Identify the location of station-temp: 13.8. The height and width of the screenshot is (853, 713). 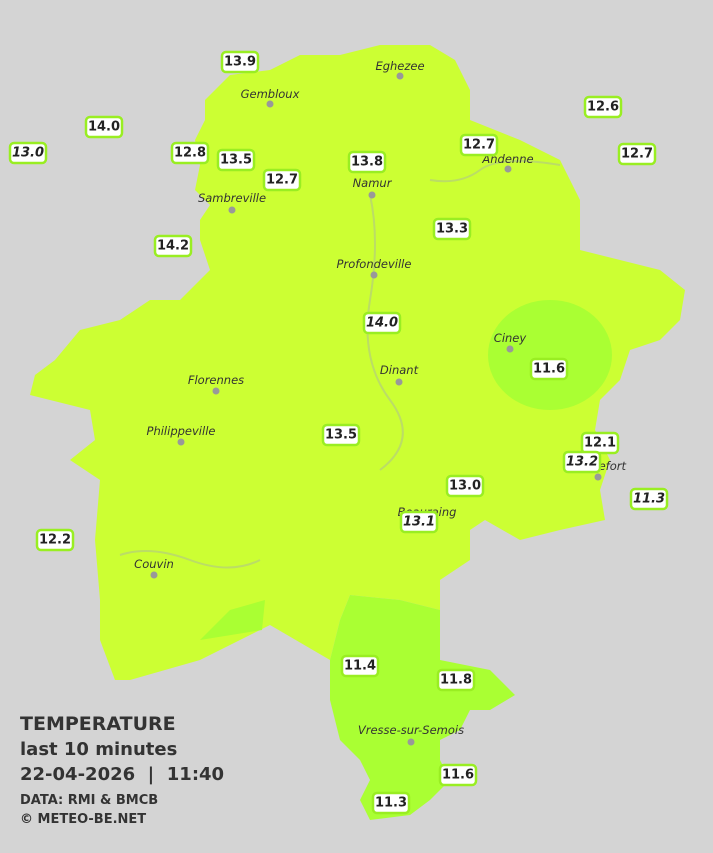
(367, 162).